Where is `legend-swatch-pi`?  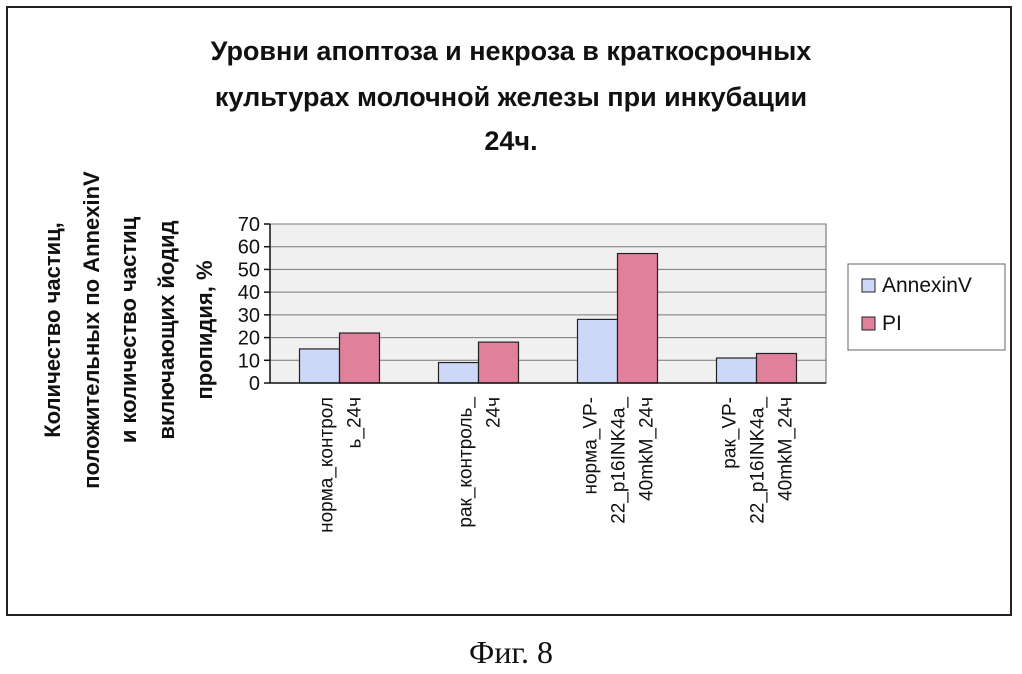
legend-swatch-pi is located at coordinates (868, 323).